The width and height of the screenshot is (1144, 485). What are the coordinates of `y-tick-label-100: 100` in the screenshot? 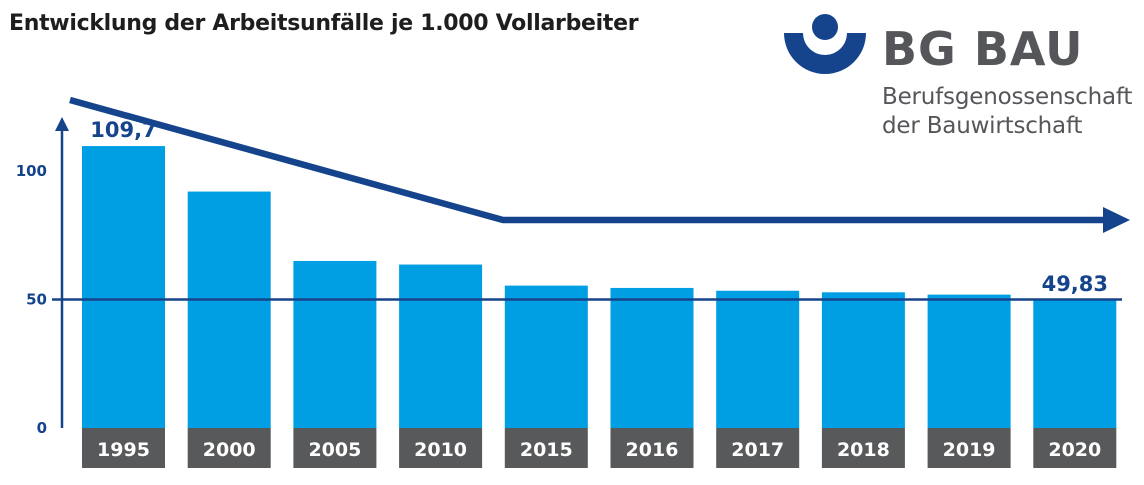 It's located at (31, 171).